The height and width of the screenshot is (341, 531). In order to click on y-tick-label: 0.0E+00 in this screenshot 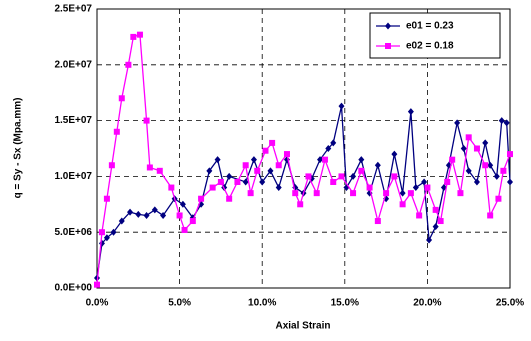, I will do `click(73, 288)`.